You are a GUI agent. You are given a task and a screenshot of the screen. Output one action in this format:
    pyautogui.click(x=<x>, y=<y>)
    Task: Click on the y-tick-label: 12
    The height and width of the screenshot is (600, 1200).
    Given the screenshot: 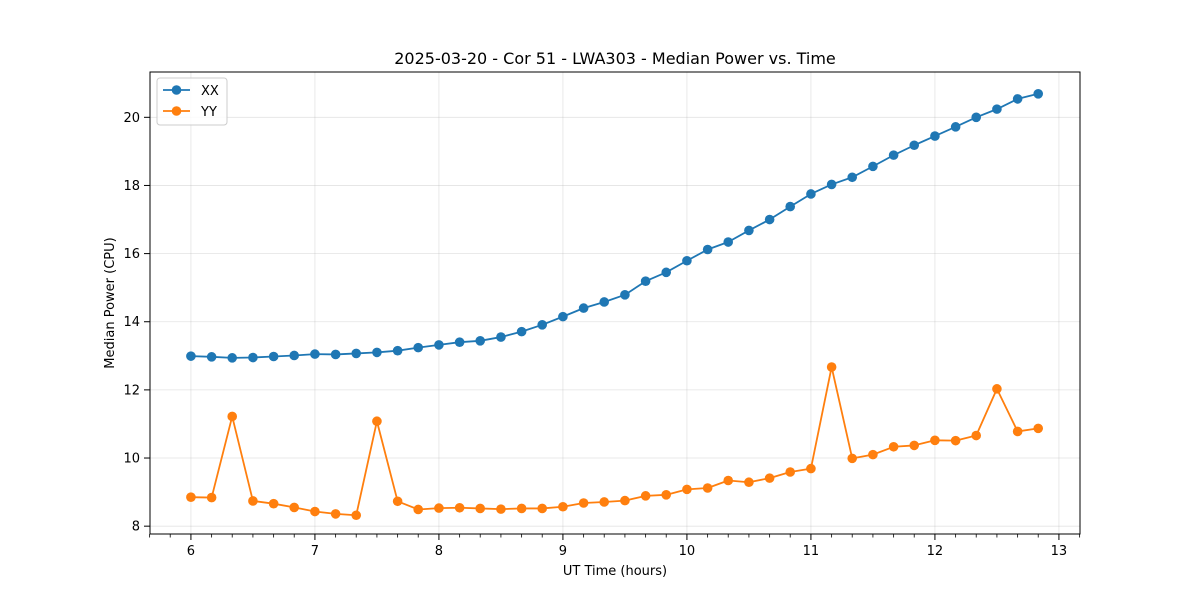 What is the action you would take?
    pyautogui.click(x=131, y=390)
    